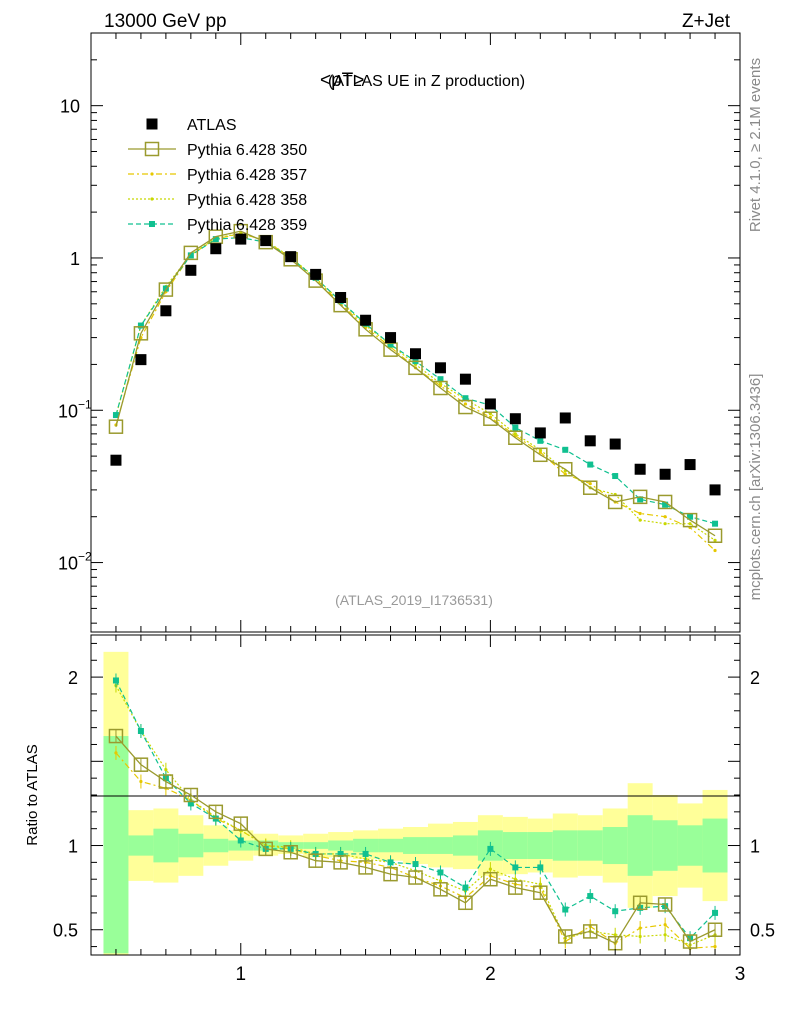  Describe the element at coordinates (165, 21) in the screenshot. I see `header-left: 13000 GeV pp` at that location.